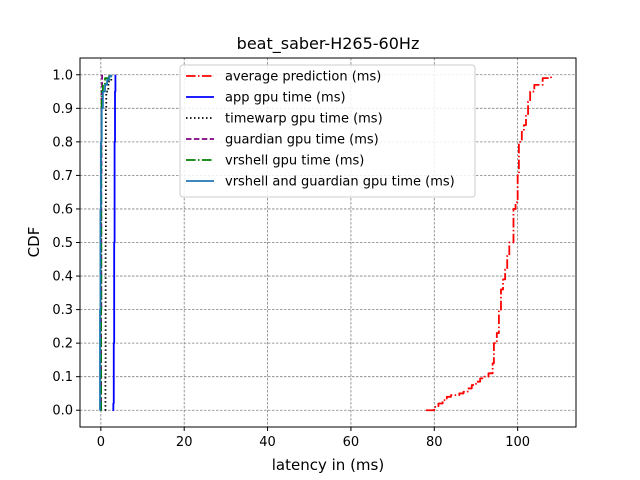  I want to click on legend-label-5: vrshell and guardian gpu time (ms), so click(340, 182).